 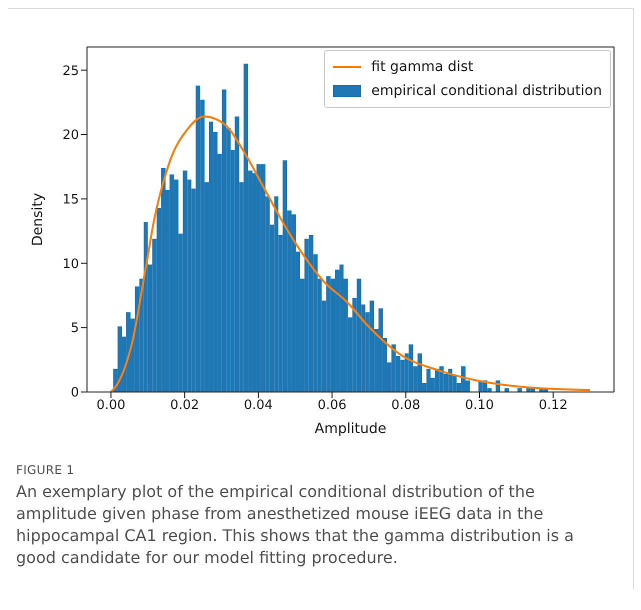 I want to click on x-tick-label: 0.12, so click(x=553, y=406).